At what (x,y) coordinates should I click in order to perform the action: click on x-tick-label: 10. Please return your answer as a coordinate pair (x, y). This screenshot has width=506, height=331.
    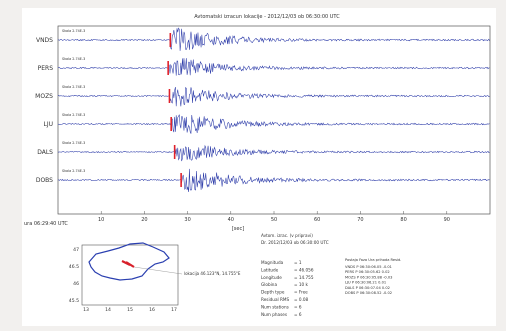
    Looking at the image, I should click on (101, 220).